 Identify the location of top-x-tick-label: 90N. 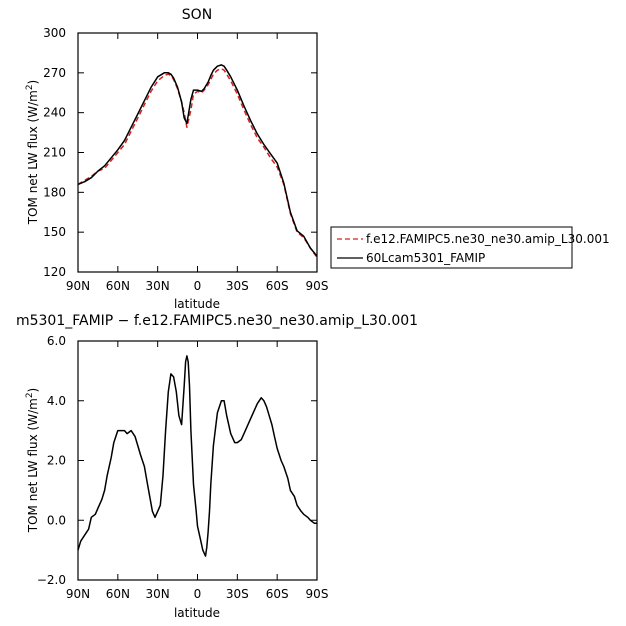
(78, 286).